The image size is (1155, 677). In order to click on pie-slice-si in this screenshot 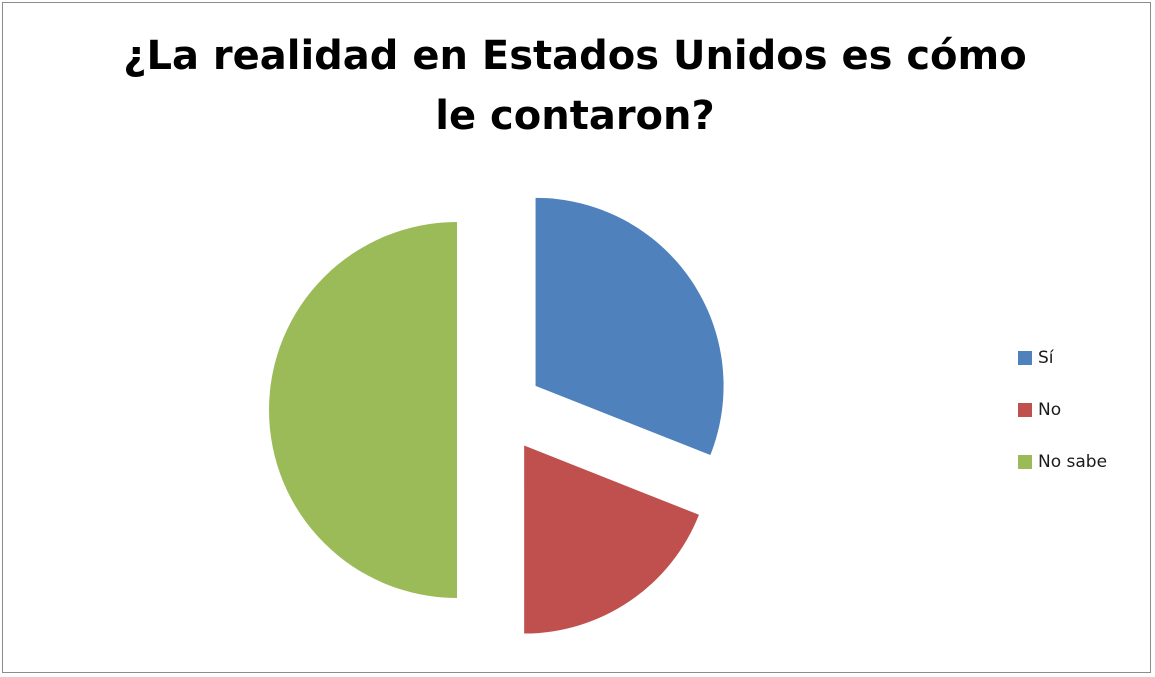, I will do `click(629, 326)`.